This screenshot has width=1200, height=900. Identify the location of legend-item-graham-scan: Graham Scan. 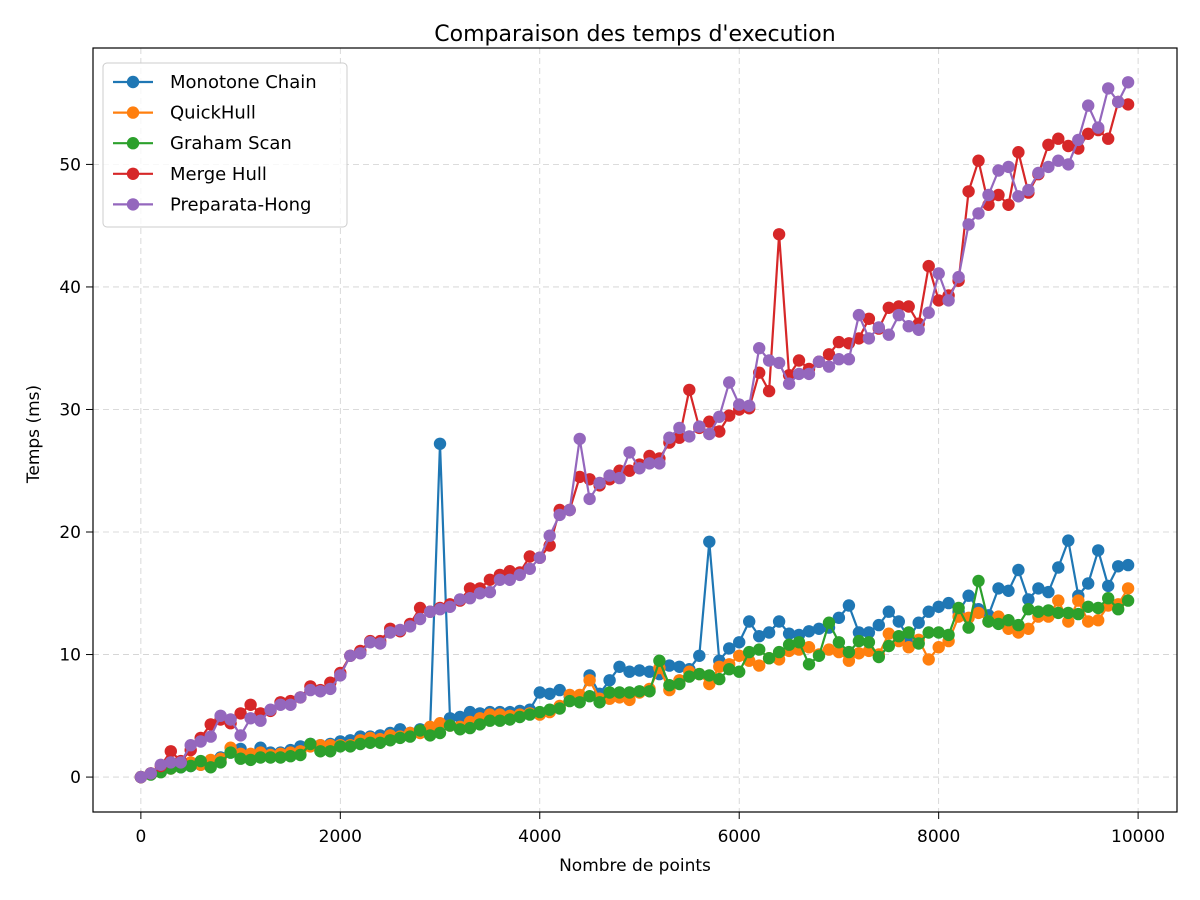
(202, 143).